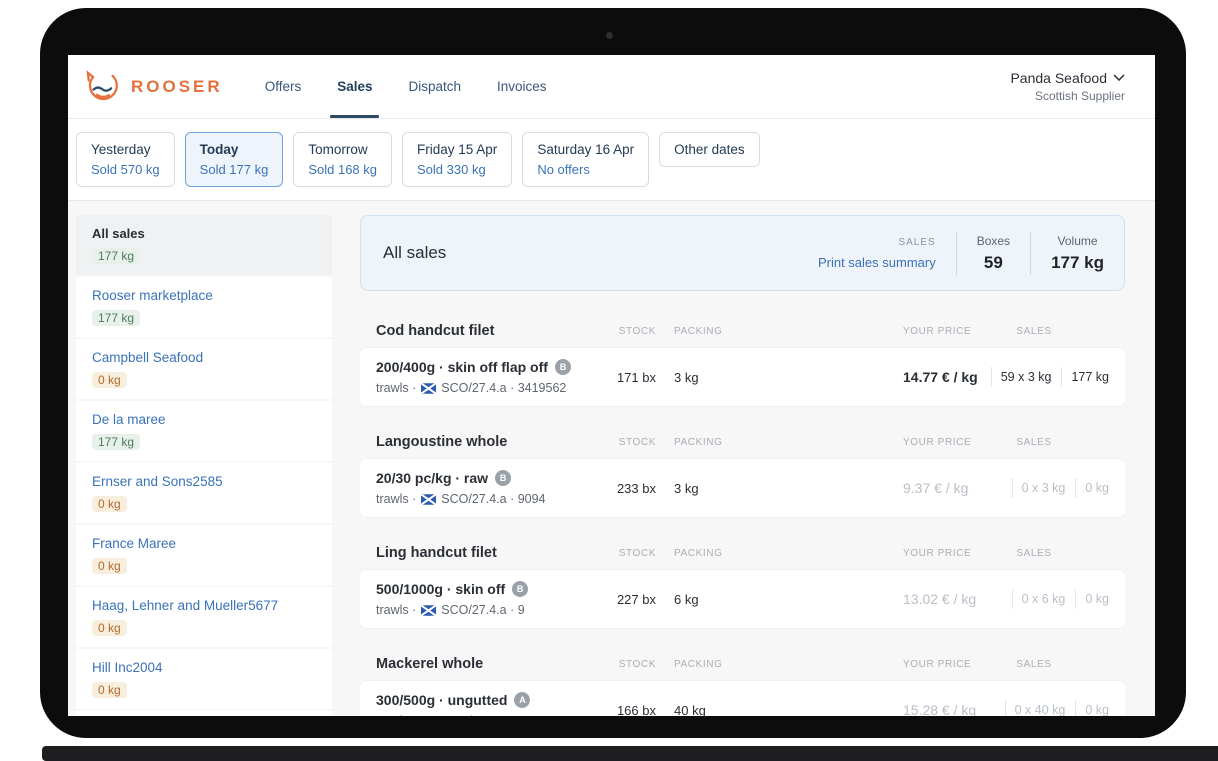 Image resolution: width=1218 pixels, height=761 pixels. I want to click on nav-item-dispatch: Dispatch, so click(435, 86).